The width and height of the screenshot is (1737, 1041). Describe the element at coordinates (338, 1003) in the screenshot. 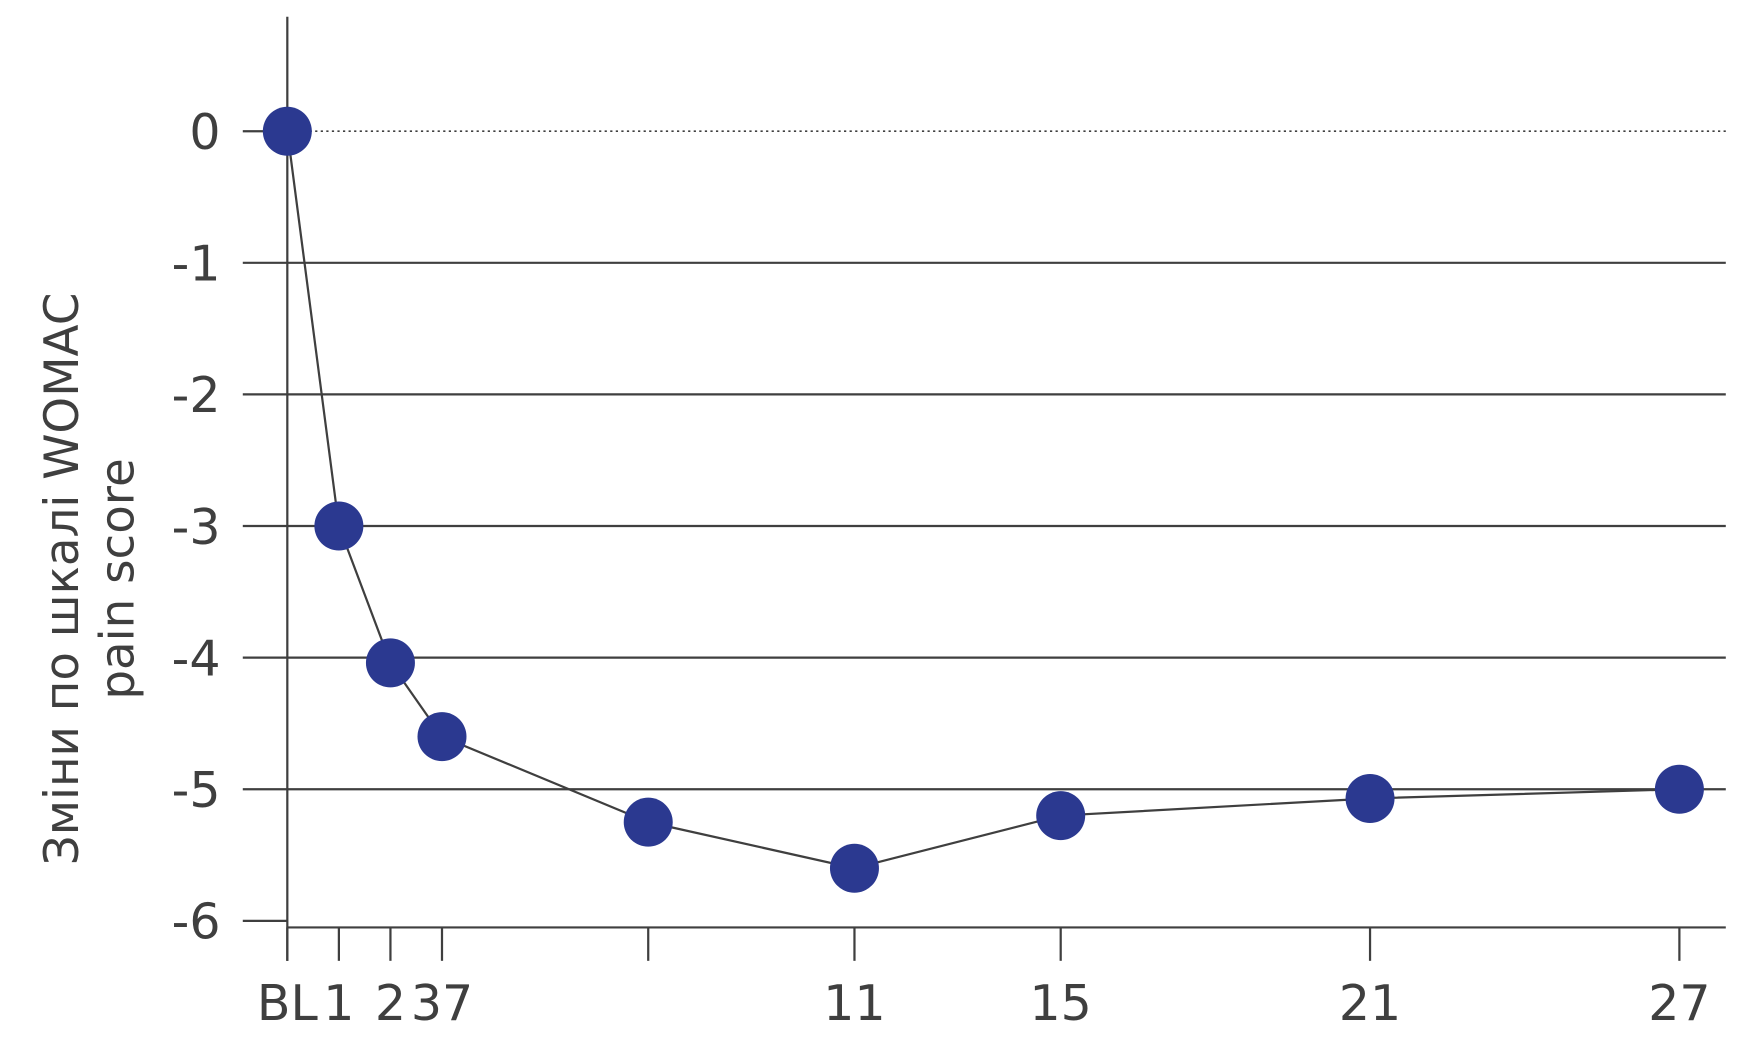

I see `x-tick-label: 1` at that location.